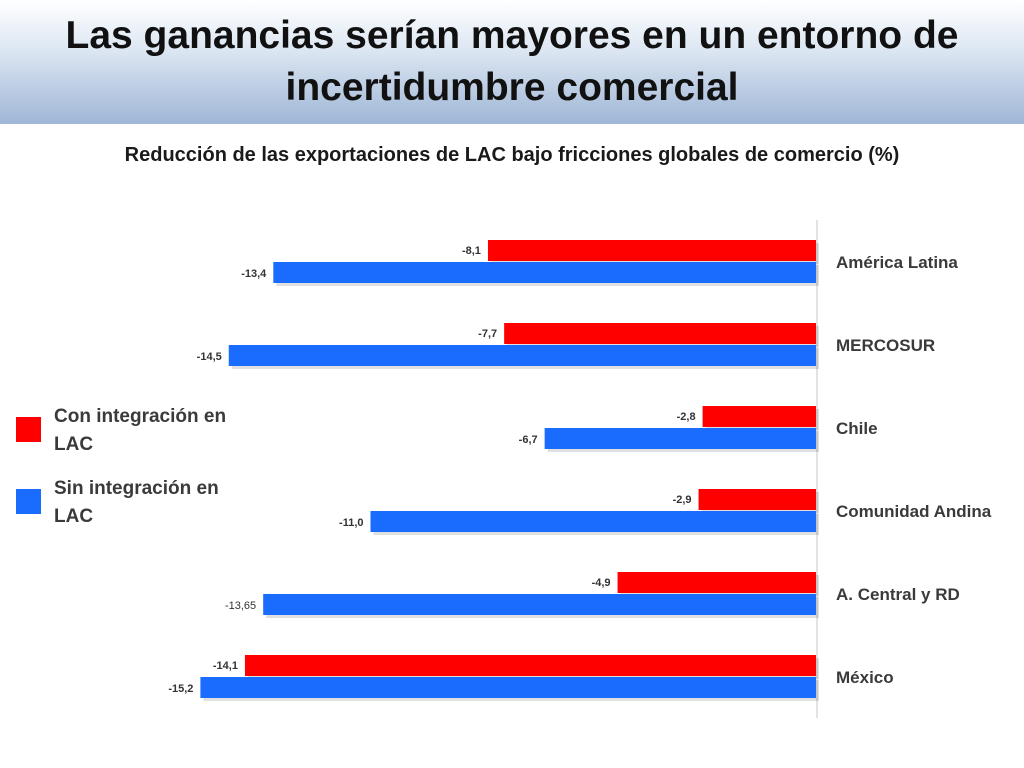 This screenshot has width=1024, height=768. What do you see at coordinates (136, 488) in the screenshot?
I see `legend-label-sin-line1: Sin integración en` at bounding box center [136, 488].